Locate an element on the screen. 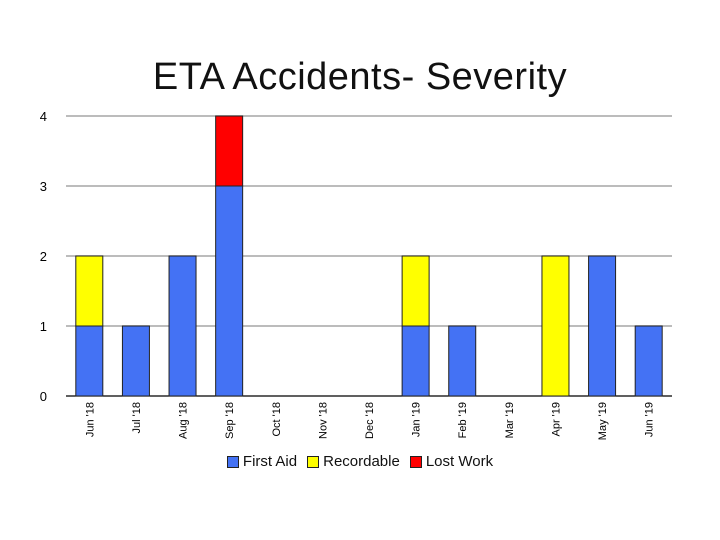 The height and width of the screenshot is (540, 720). y-tick-label: 4 is located at coordinates (43, 116).